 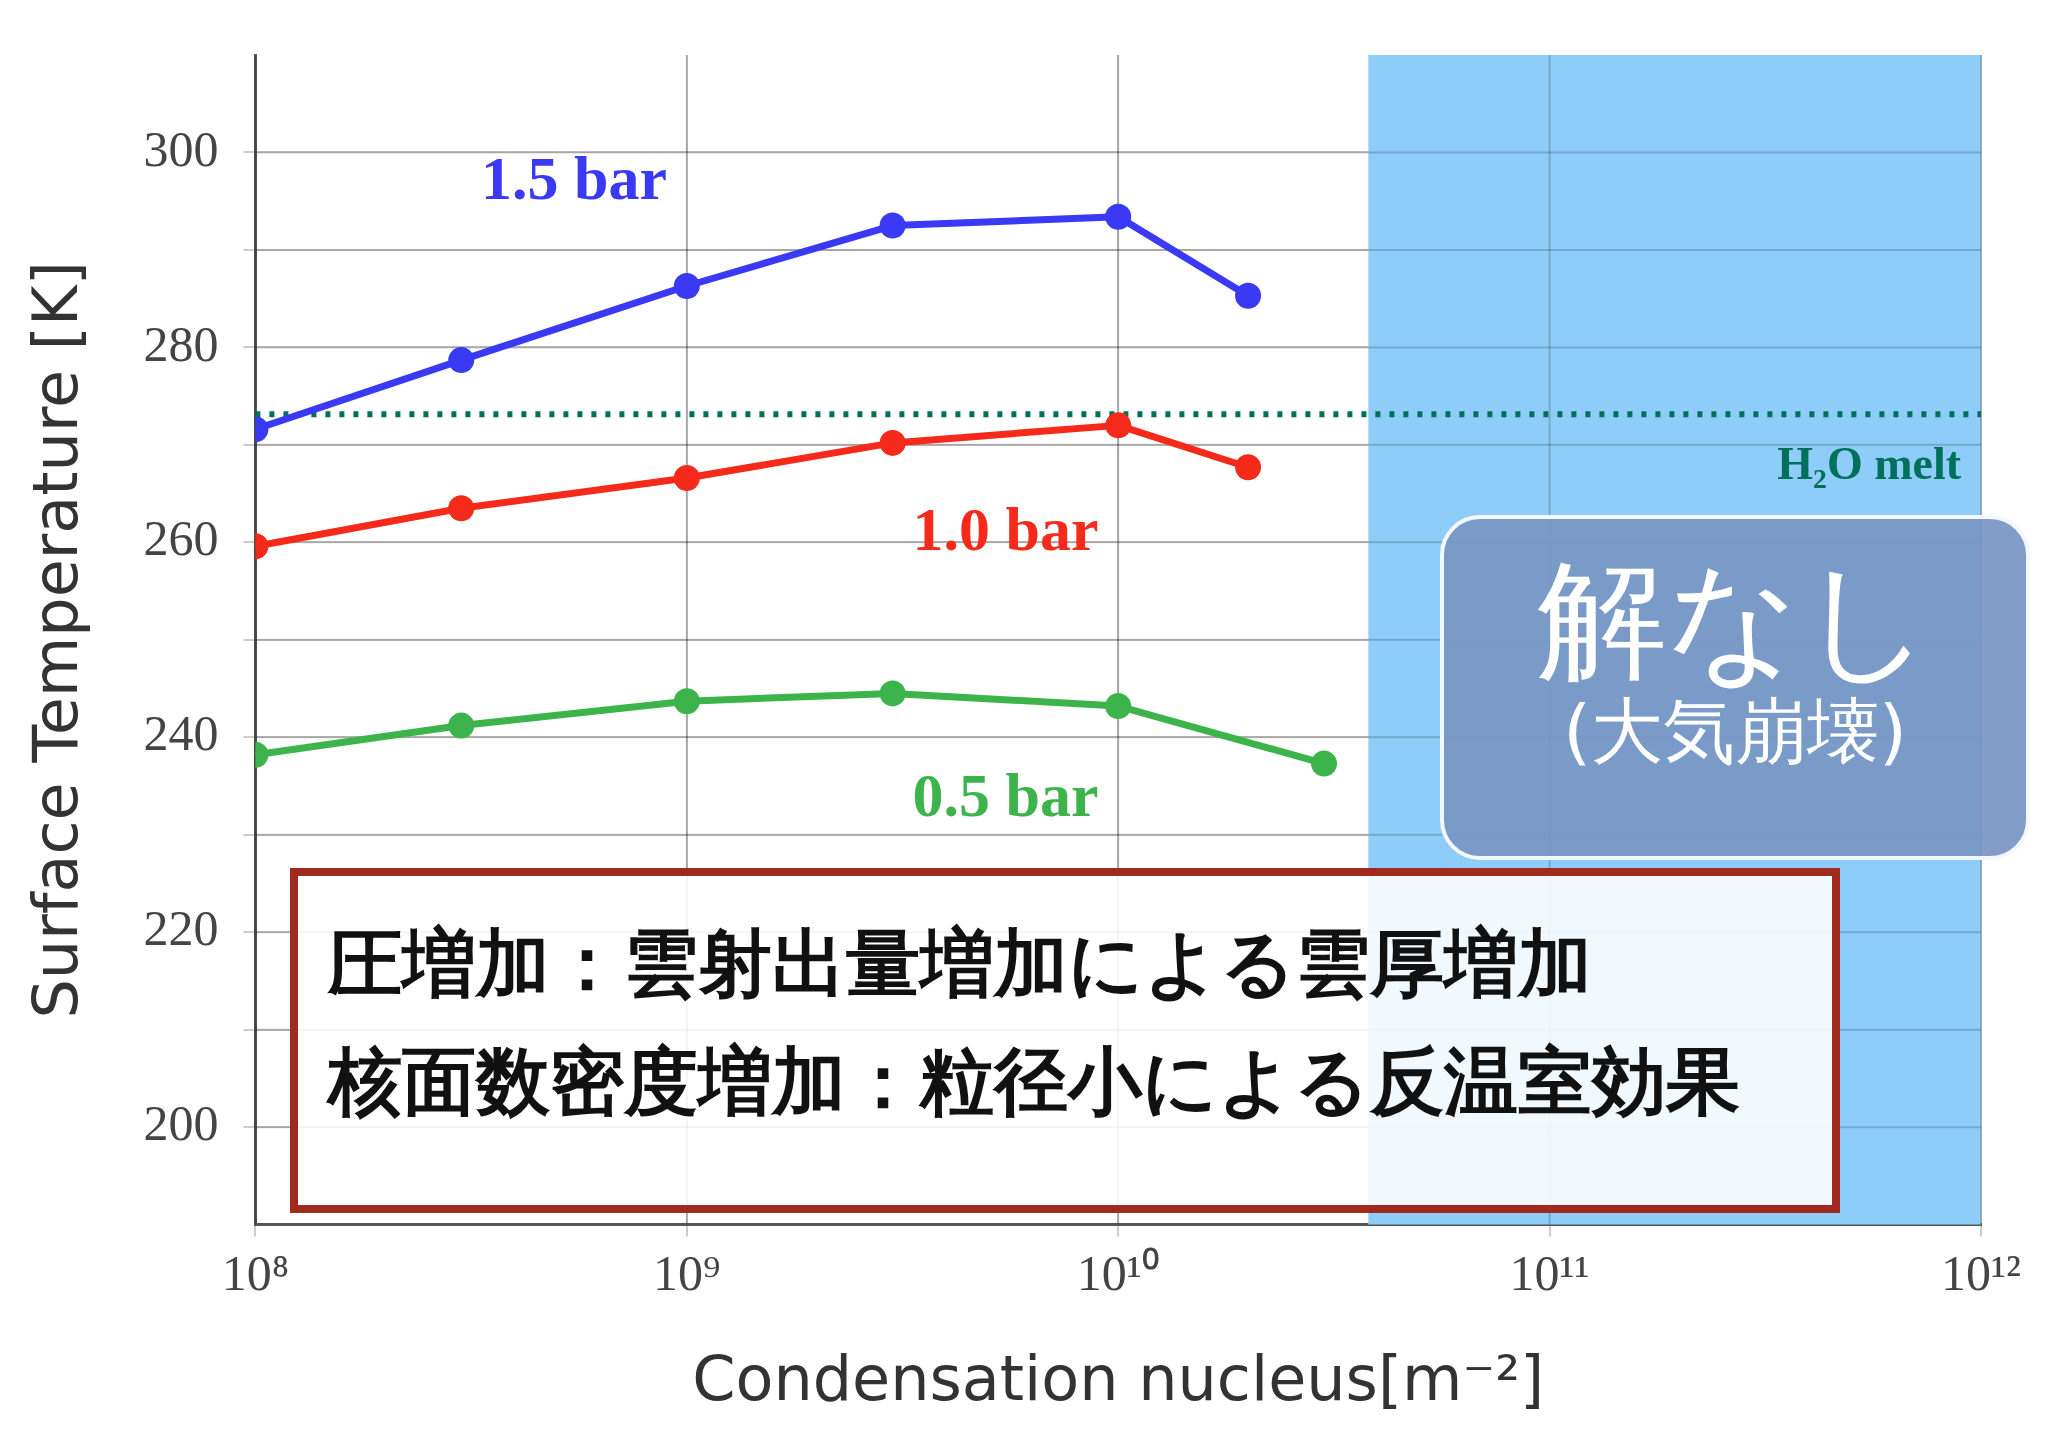 I want to click on x-tick-label: 10¹², so click(x=1981, y=1272).